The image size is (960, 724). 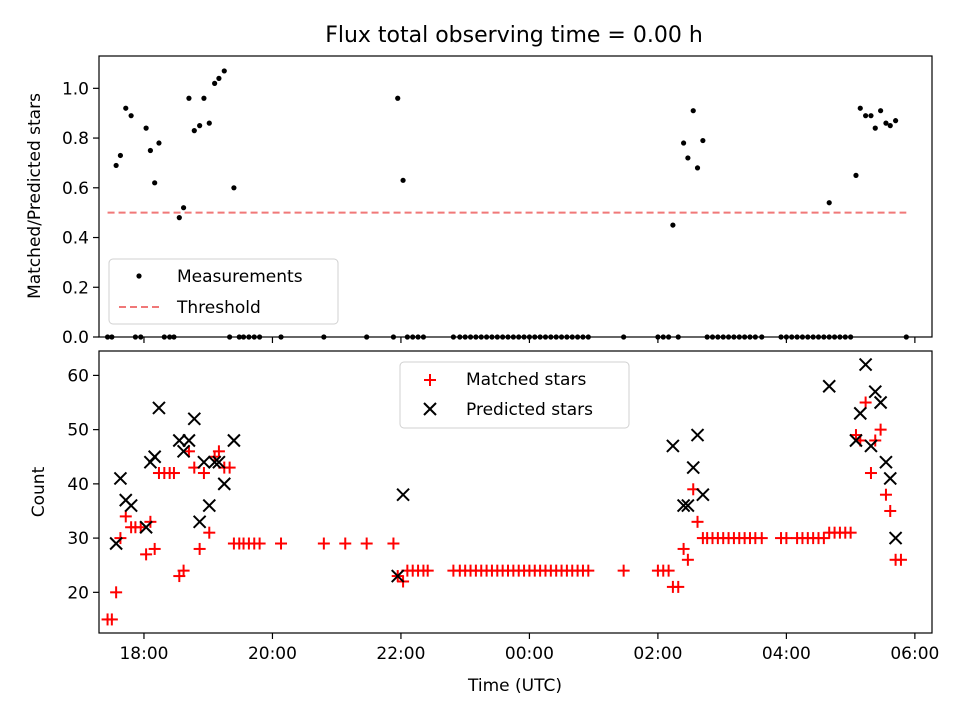 What do you see at coordinates (75, 338) in the screenshot?
I see `ratio-y-tick-label: 0.0` at bounding box center [75, 338].